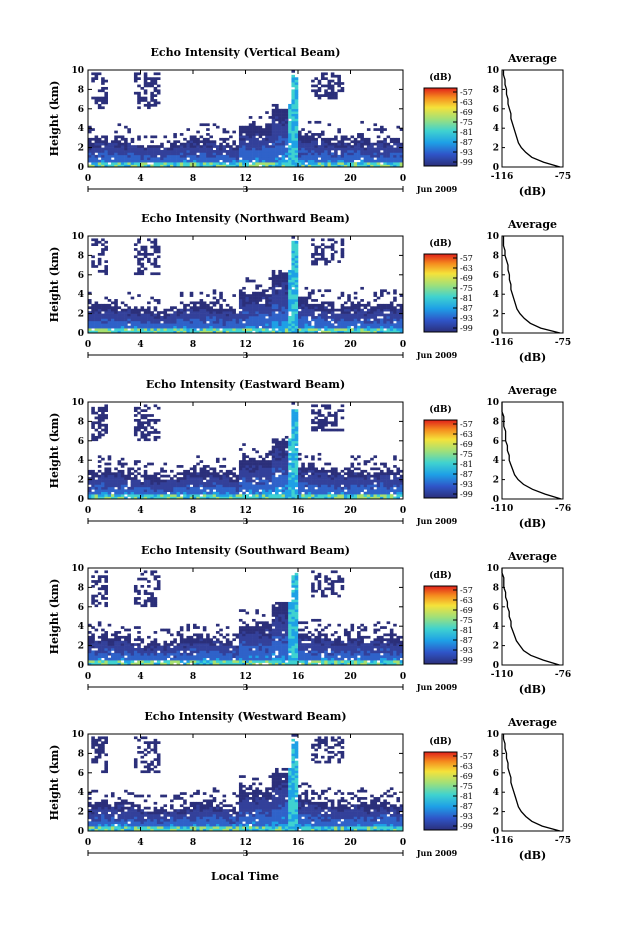  What do you see at coordinates (245, 384) in the screenshot?
I see `panel-title: Echo Intensity (Eastward Beam)` at bounding box center [245, 384].